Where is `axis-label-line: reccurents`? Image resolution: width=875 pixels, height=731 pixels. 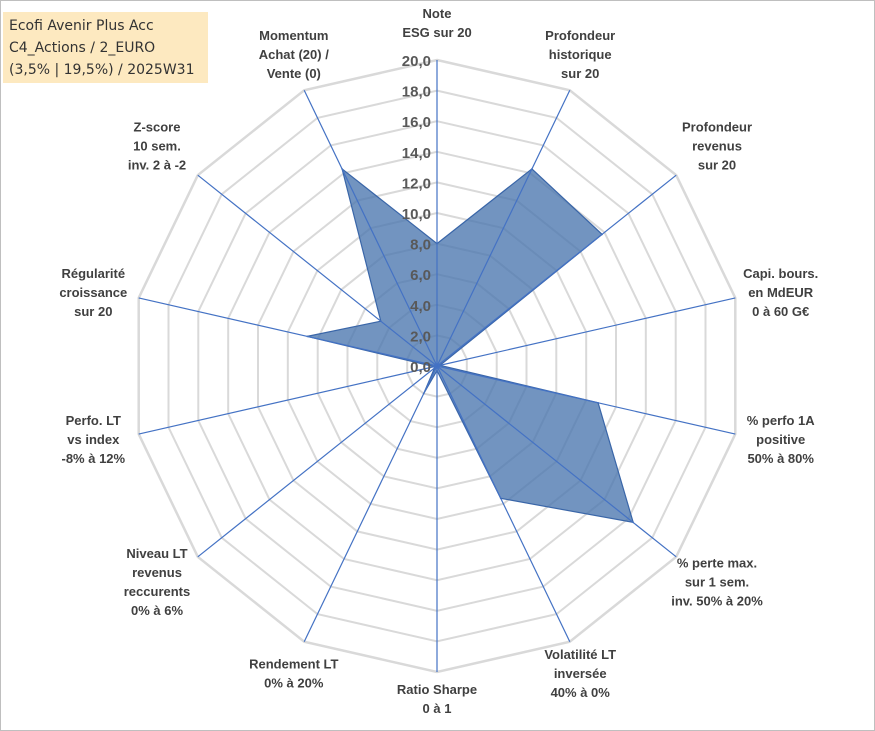 axis-label-line: reccurents is located at coordinates (157, 591).